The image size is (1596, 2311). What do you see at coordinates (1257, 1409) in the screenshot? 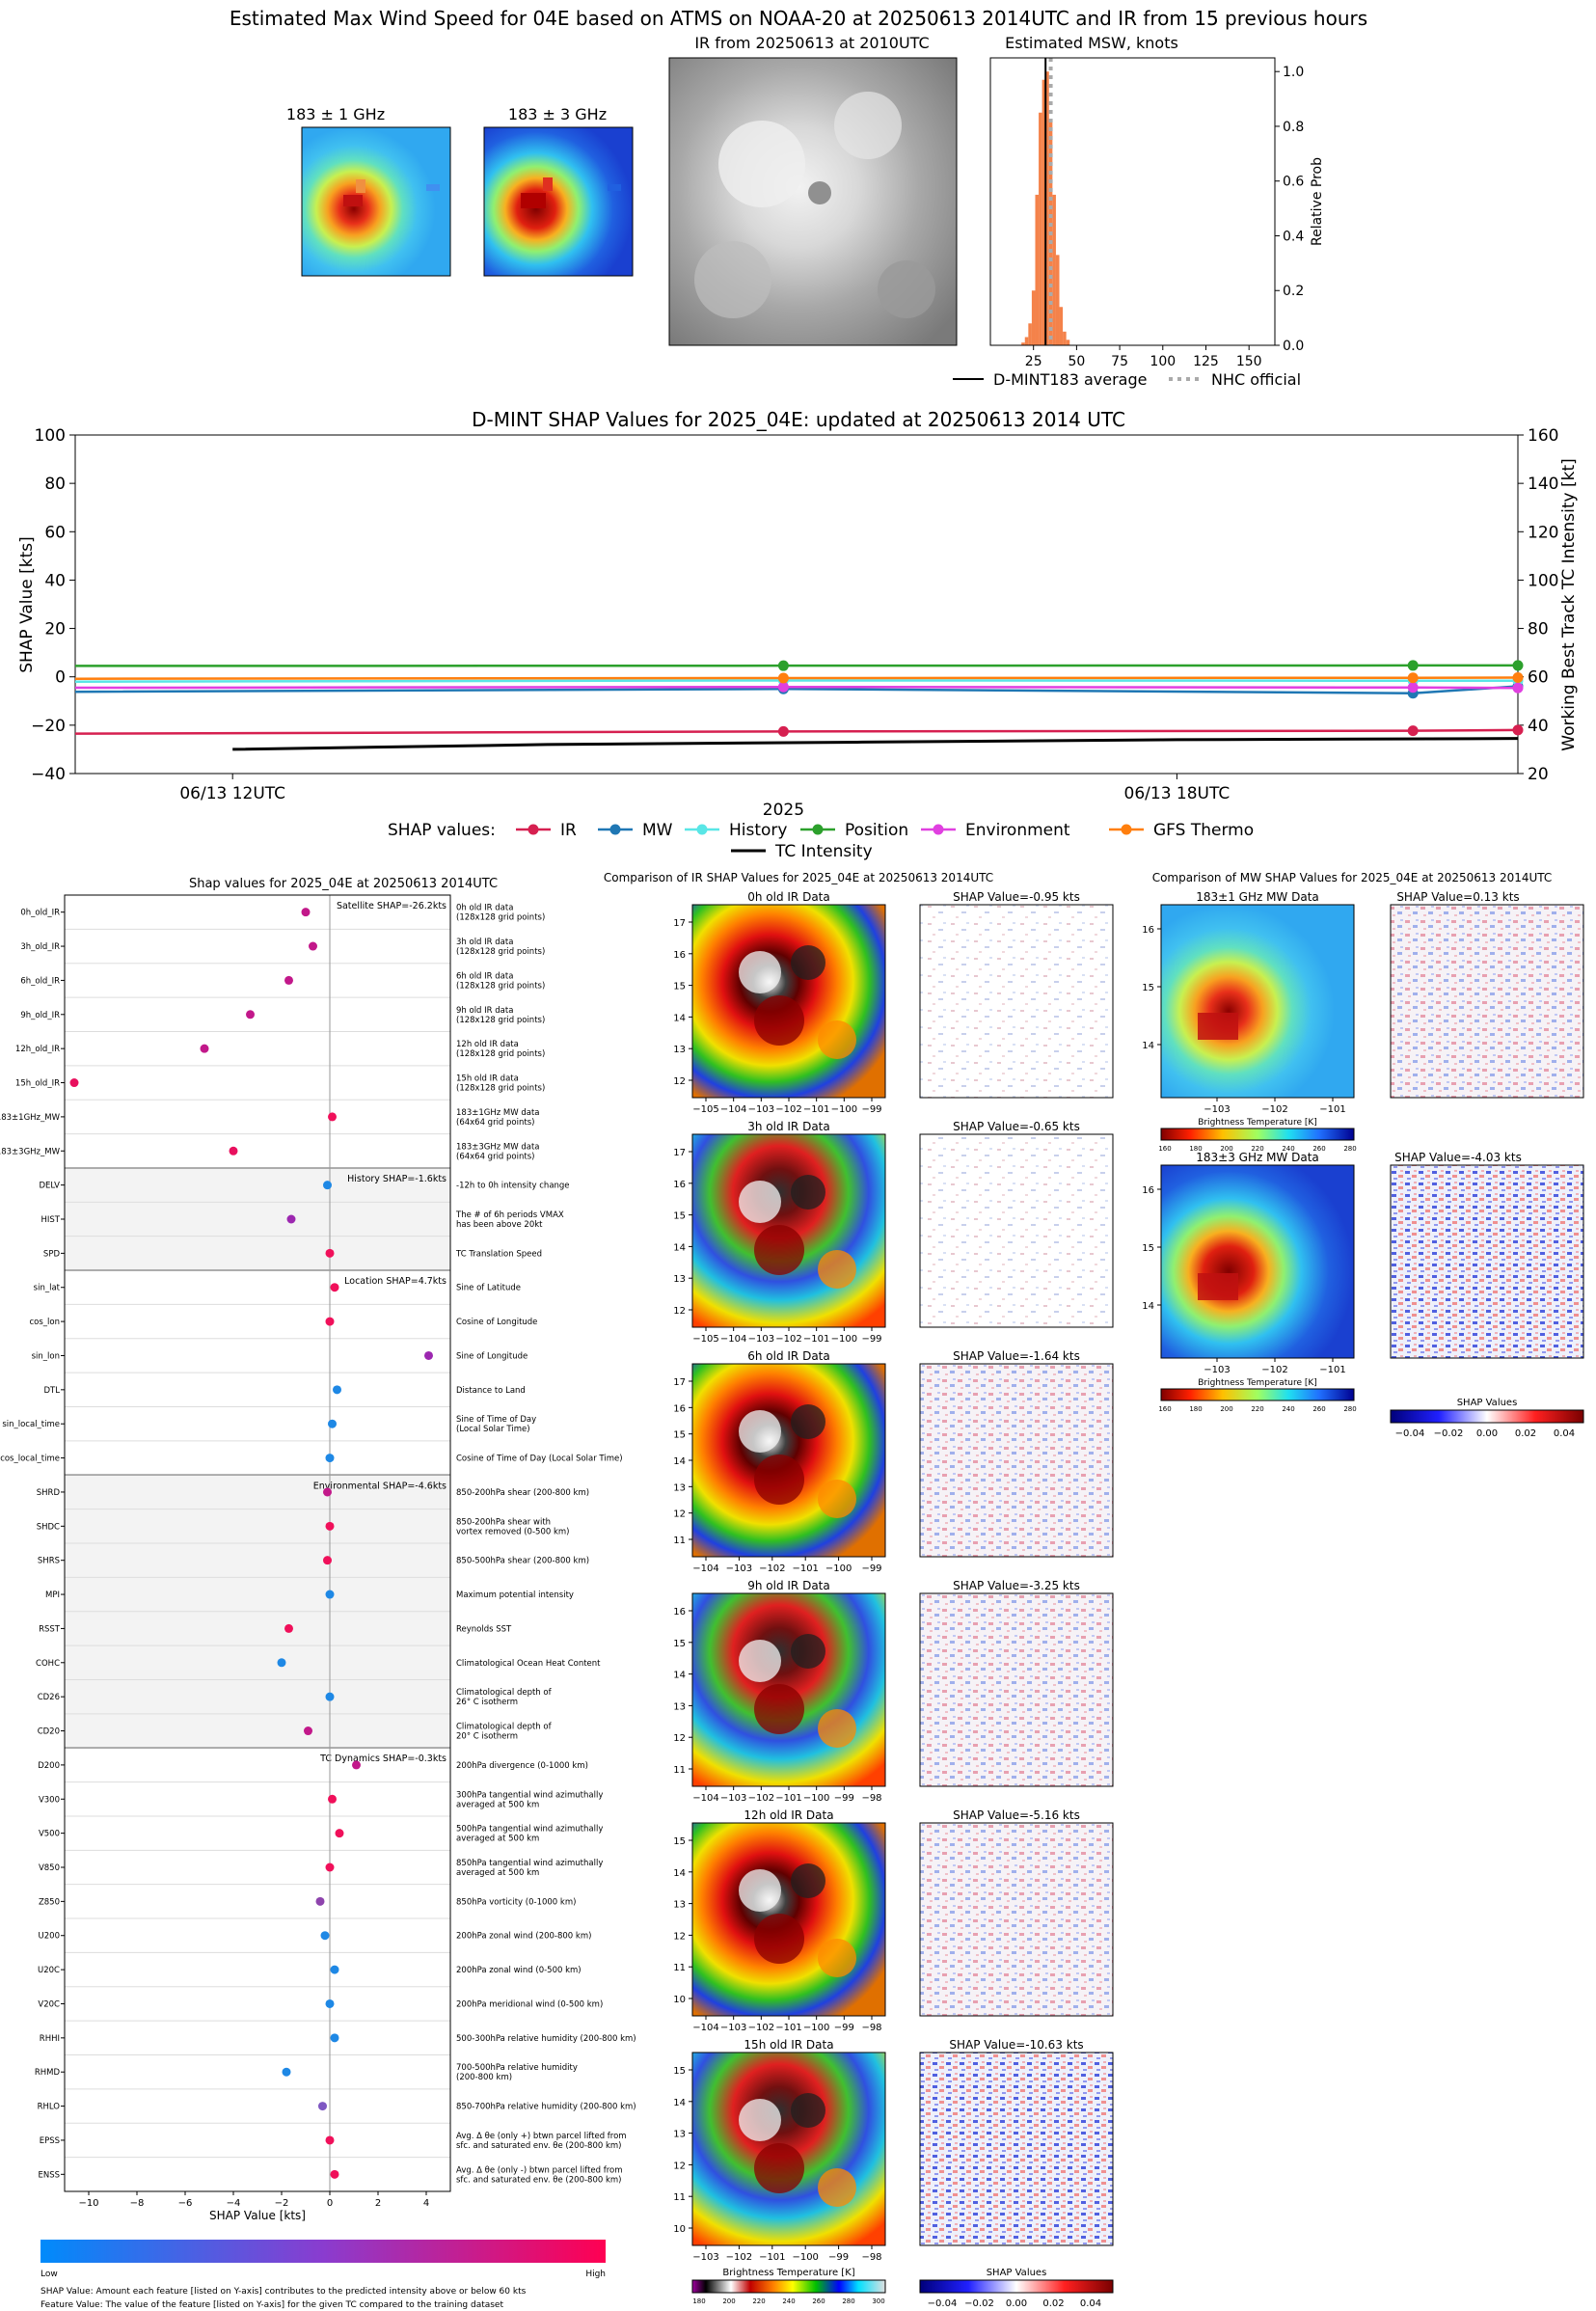
I see `mw-bt-colorbar-tick: 220` at bounding box center [1257, 1409].